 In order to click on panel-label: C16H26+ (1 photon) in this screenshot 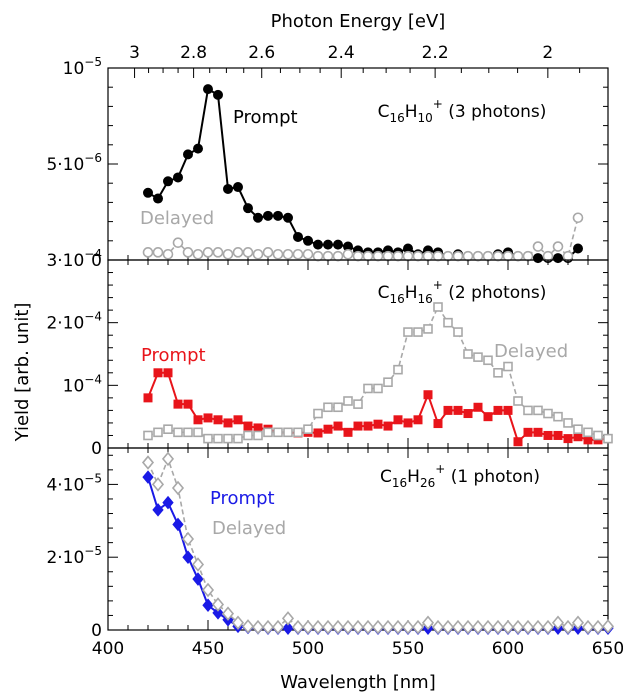, I will do `click(460, 476)`.